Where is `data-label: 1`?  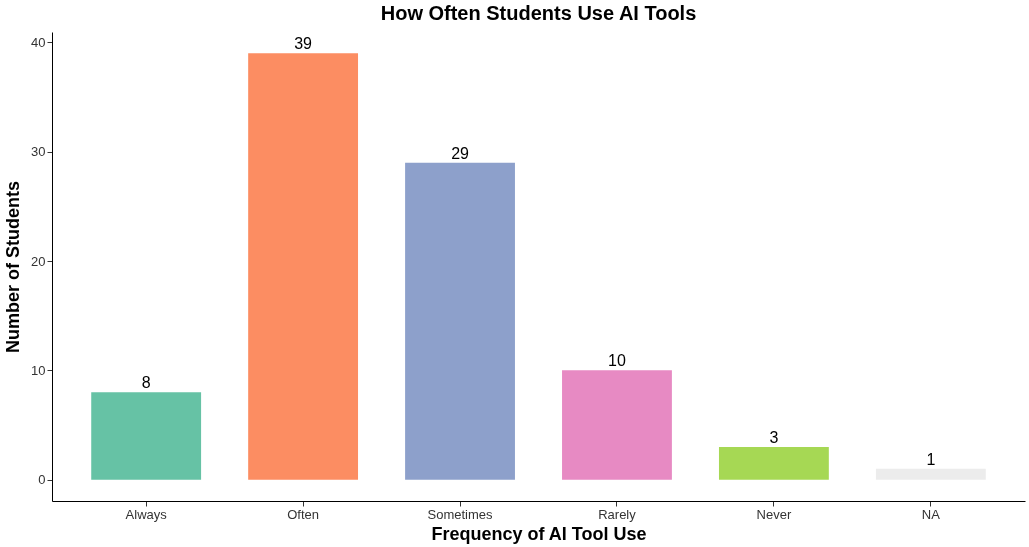
data-label: 1 is located at coordinates (931, 459).